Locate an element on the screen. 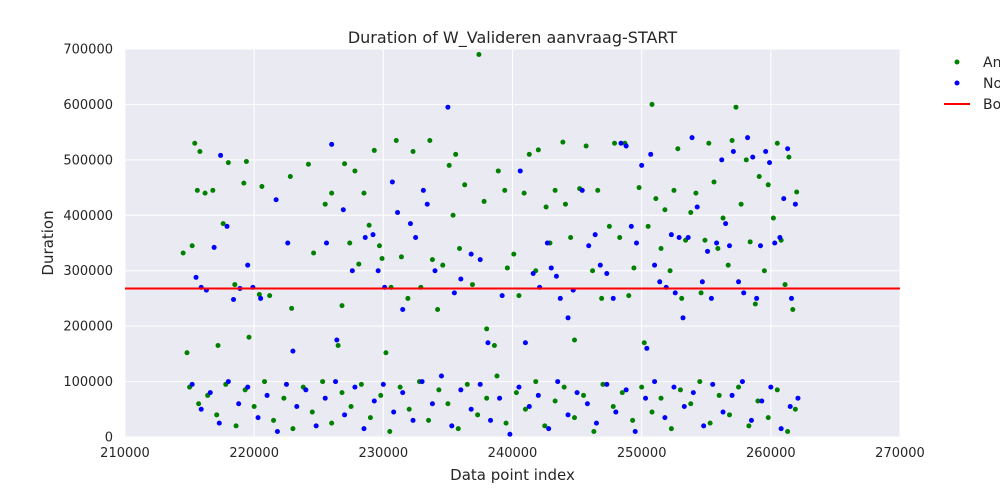 Image resolution: width=1000 pixels, height=500 pixels. x-axis-label: Data point index is located at coordinates (512, 475).